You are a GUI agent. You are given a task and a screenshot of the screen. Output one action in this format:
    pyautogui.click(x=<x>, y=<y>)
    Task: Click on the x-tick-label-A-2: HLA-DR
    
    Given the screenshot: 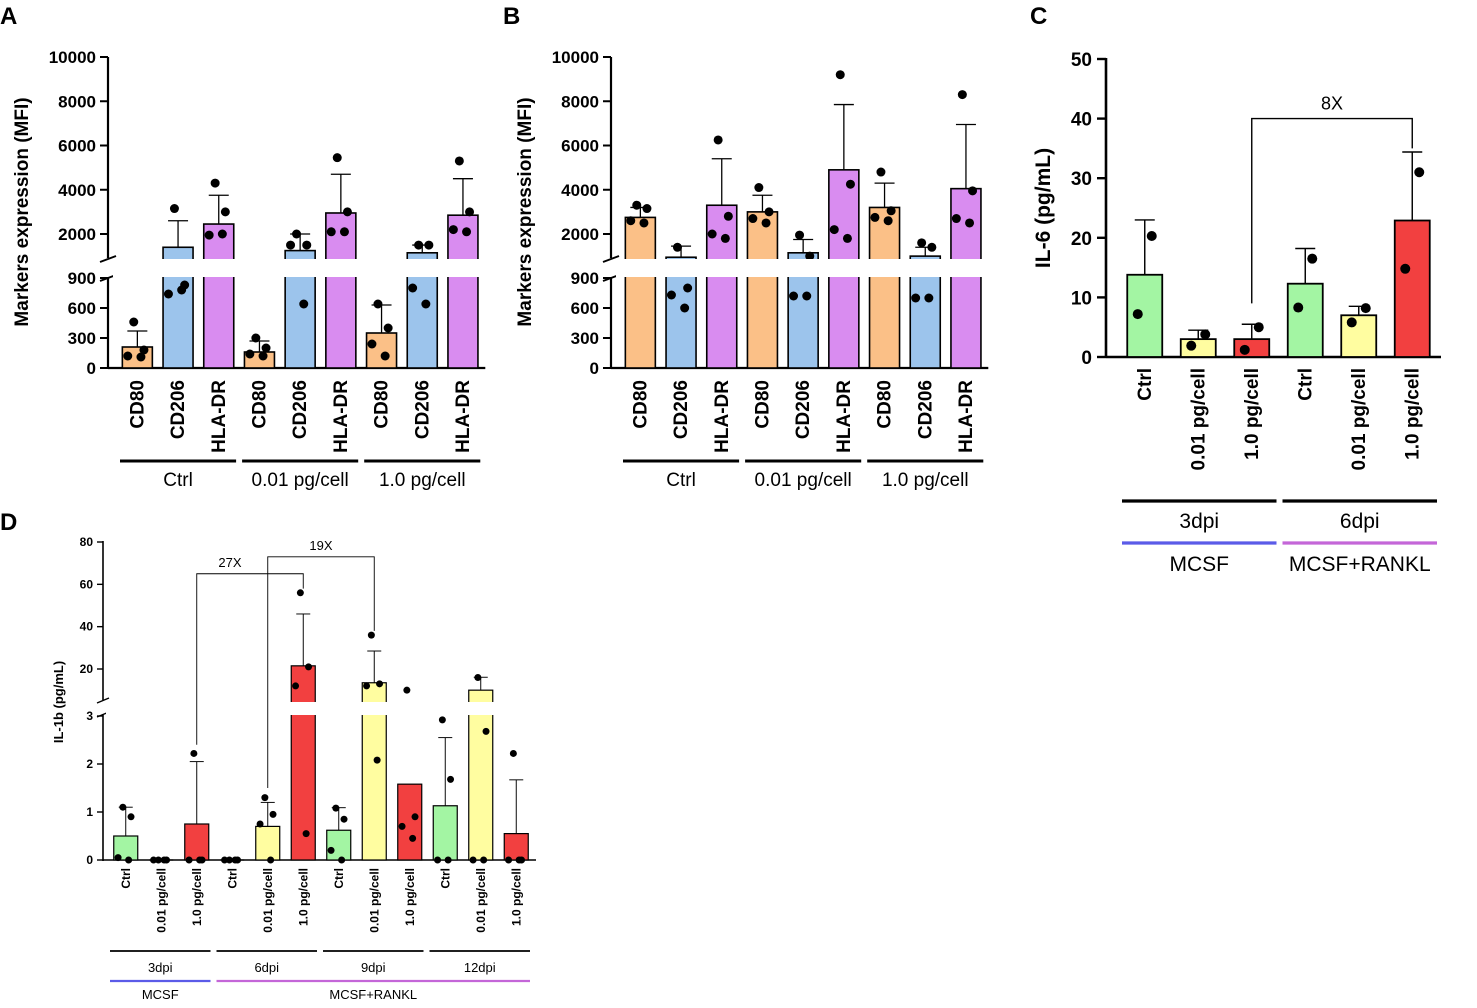 What is the action you would take?
    pyautogui.click(x=219, y=416)
    